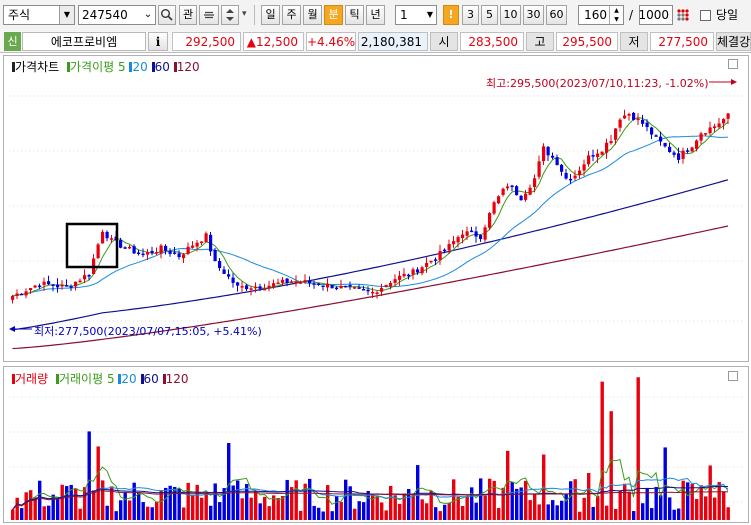 The image size is (751, 525). I want to click on count-spinner: 160 ▲ ▼, so click(601, 15).